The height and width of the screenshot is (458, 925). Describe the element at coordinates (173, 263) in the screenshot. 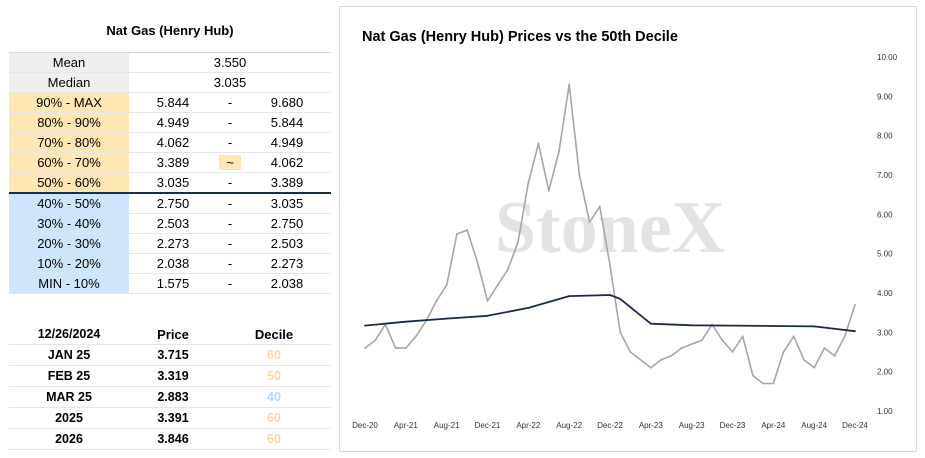

I see `decile-low: 2.038` at that location.